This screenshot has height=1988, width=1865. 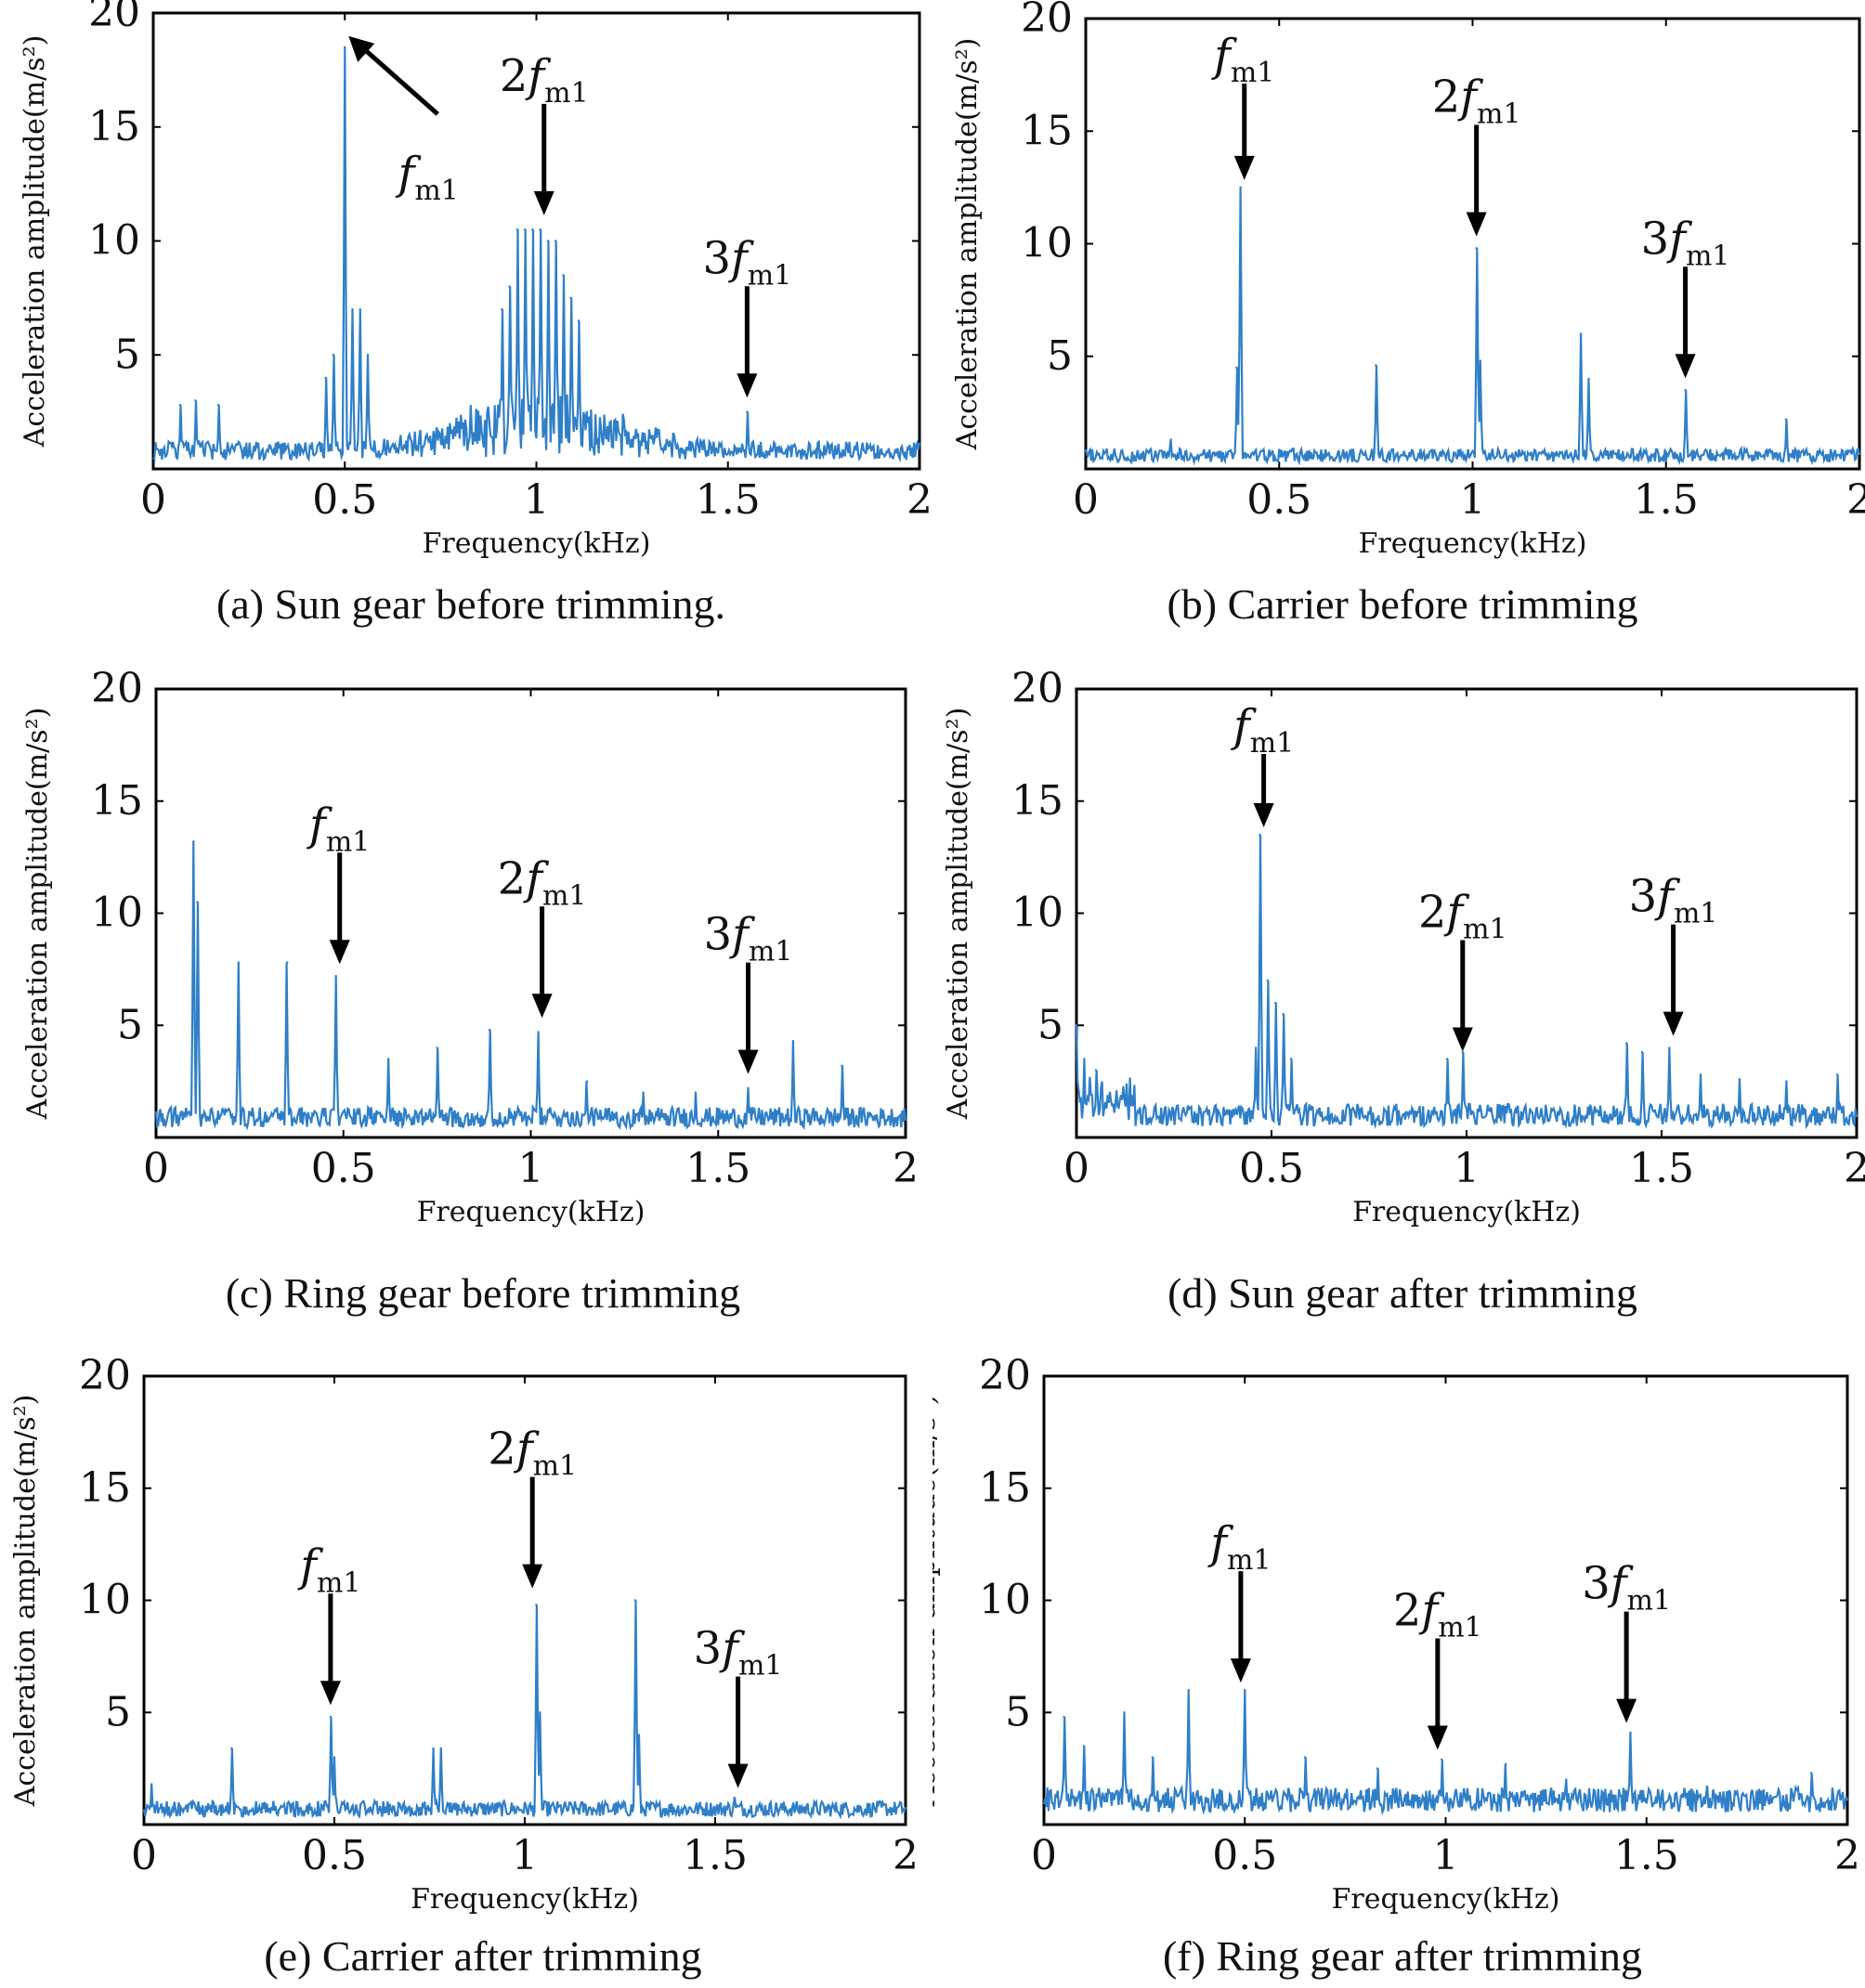 I want to click on caption-d: (d) Sun gear after trimming, so click(x=1402, y=1293).